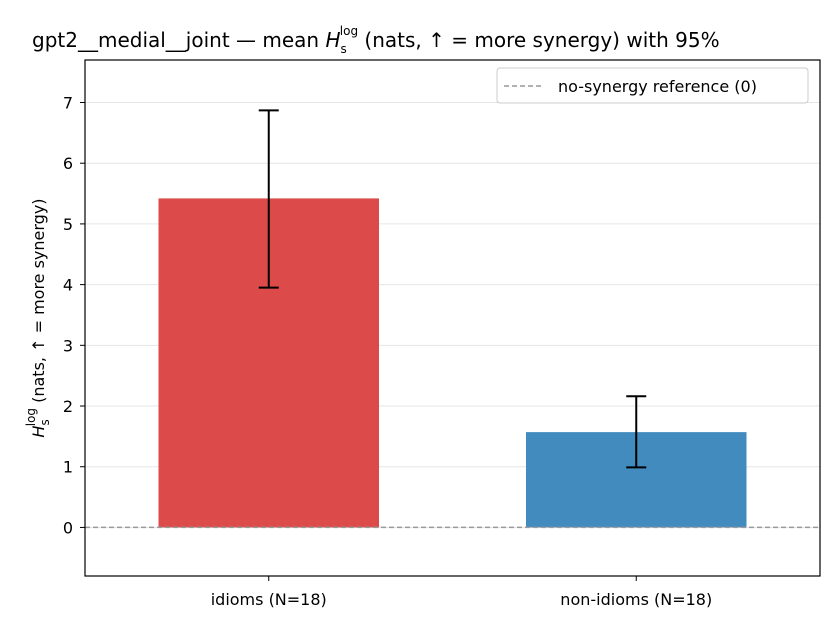  Describe the element at coordinates (74, 315) in the screenshot. I see `y-axis: 0 1 2 3 4 5 6 7` at that location.